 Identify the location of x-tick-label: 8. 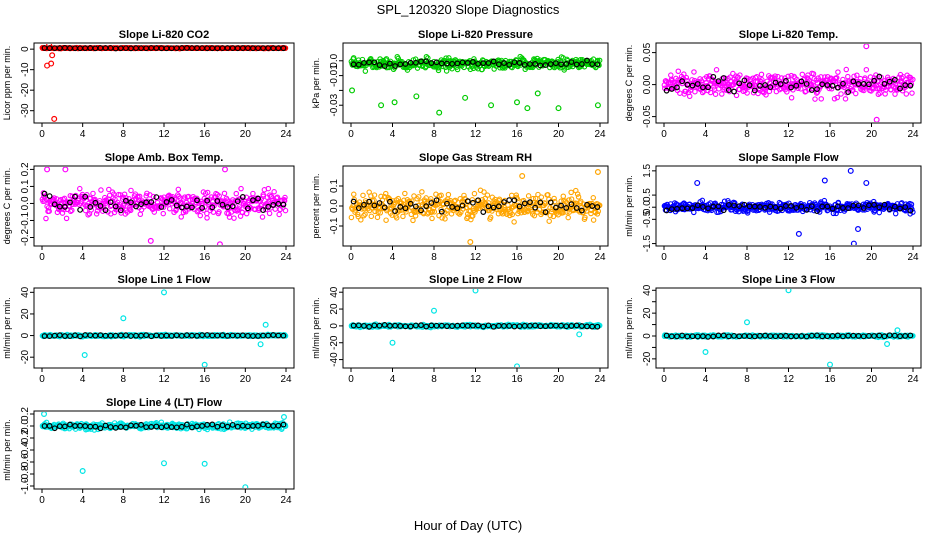
(124, 134).